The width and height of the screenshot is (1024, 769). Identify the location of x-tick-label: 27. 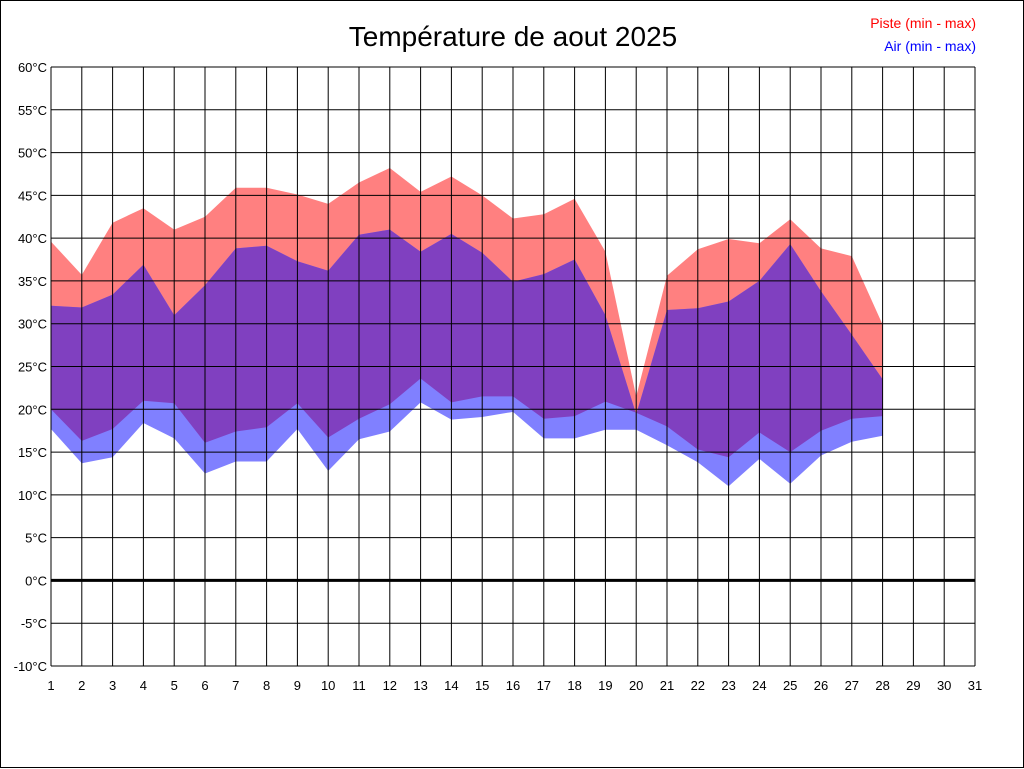
(852, 685).